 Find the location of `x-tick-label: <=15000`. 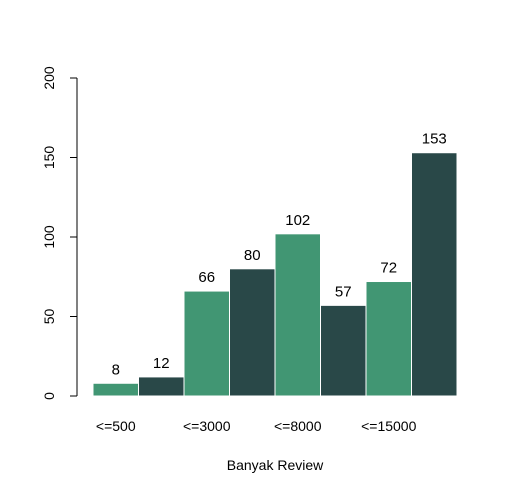

x-tick-label: <=15000 is located at coordinates (388, 426).